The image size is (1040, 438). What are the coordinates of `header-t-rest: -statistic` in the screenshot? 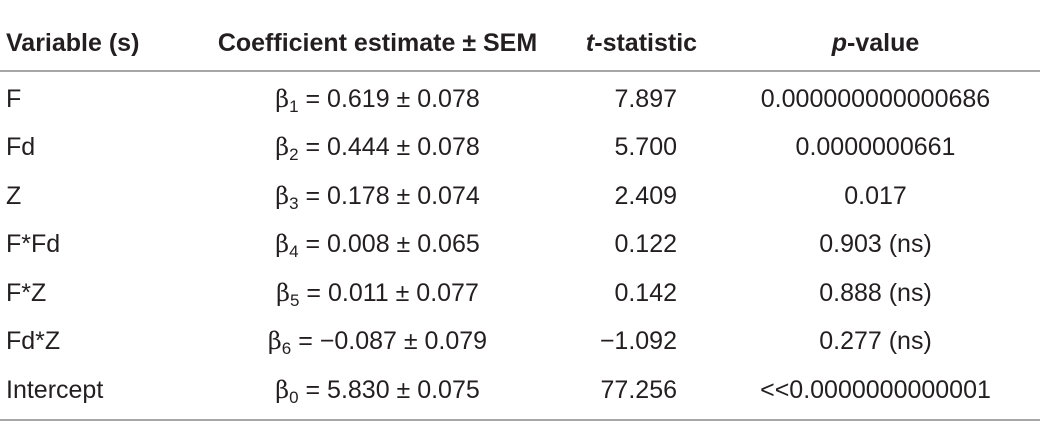 It's located at (646, 42).